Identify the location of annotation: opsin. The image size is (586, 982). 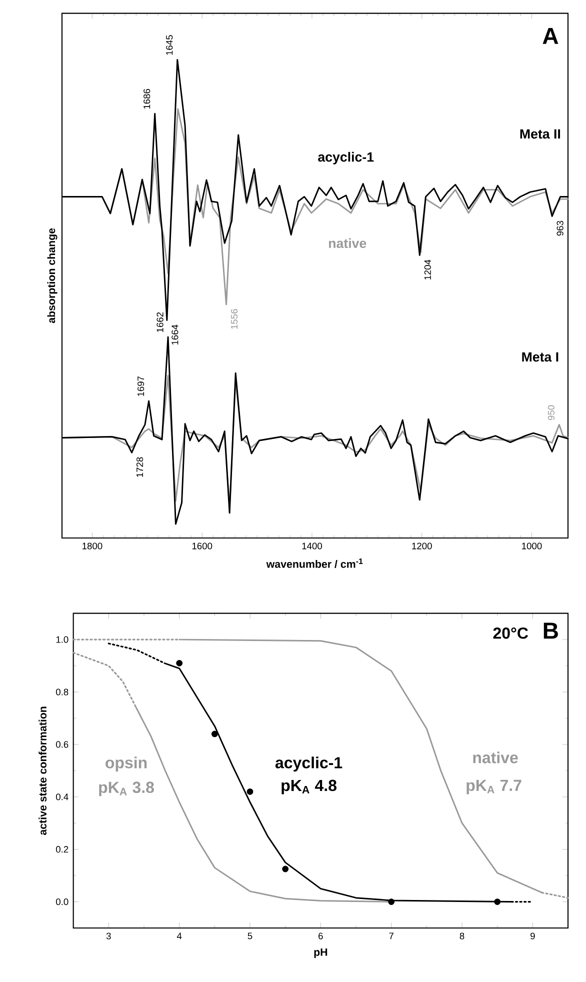
(126, 764).